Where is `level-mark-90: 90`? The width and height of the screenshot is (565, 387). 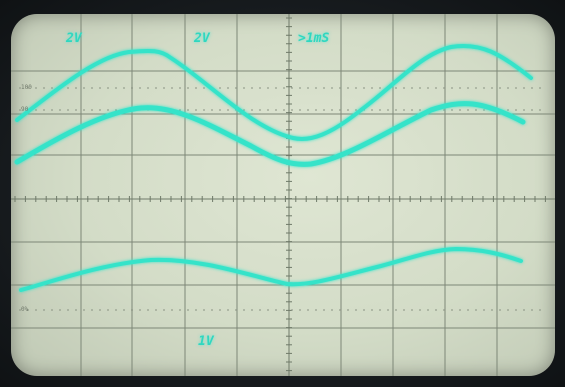
level-mark-90: 90 is located at coordinates (25, 109).